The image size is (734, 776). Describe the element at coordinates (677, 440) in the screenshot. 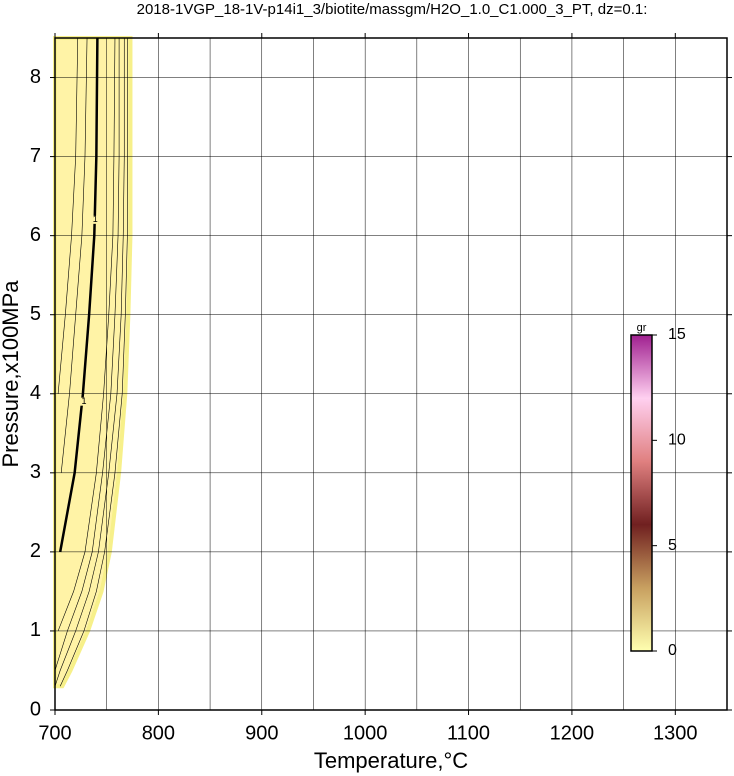

I see `colorbar-tick-label: 10` at that location.